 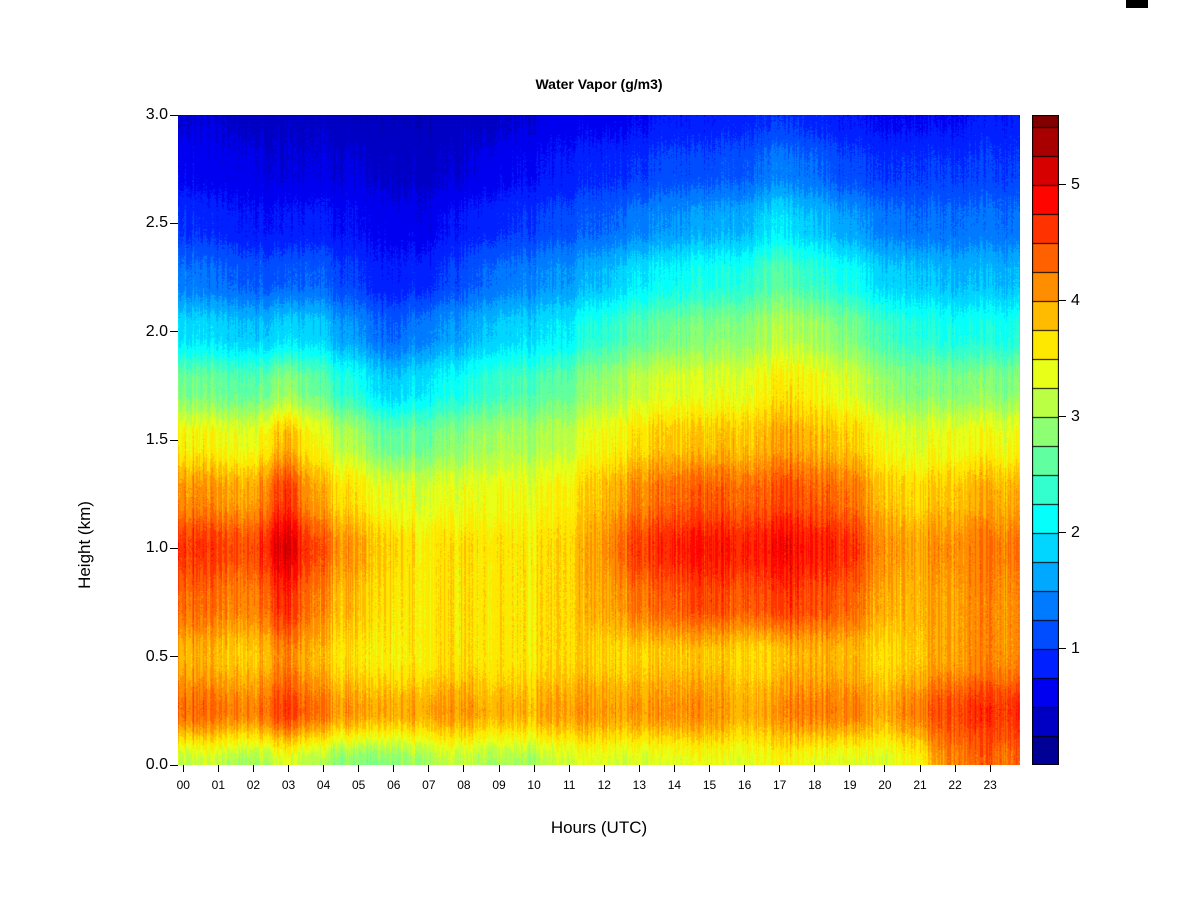 What do you see at coordinates (534, 785) in the screenshot?
I see `x-tick-label: 10` at bounding box center [534, 785].